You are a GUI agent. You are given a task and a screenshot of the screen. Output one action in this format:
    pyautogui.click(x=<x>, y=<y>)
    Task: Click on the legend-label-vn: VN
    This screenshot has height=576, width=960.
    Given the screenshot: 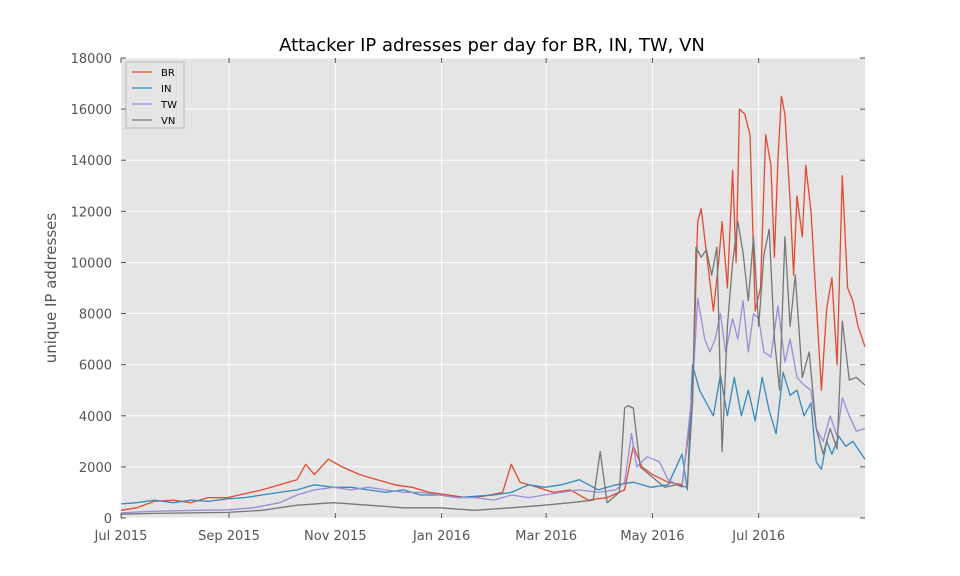 What is the action you would take?
    pyautogui.click(x=168, y=121)
    